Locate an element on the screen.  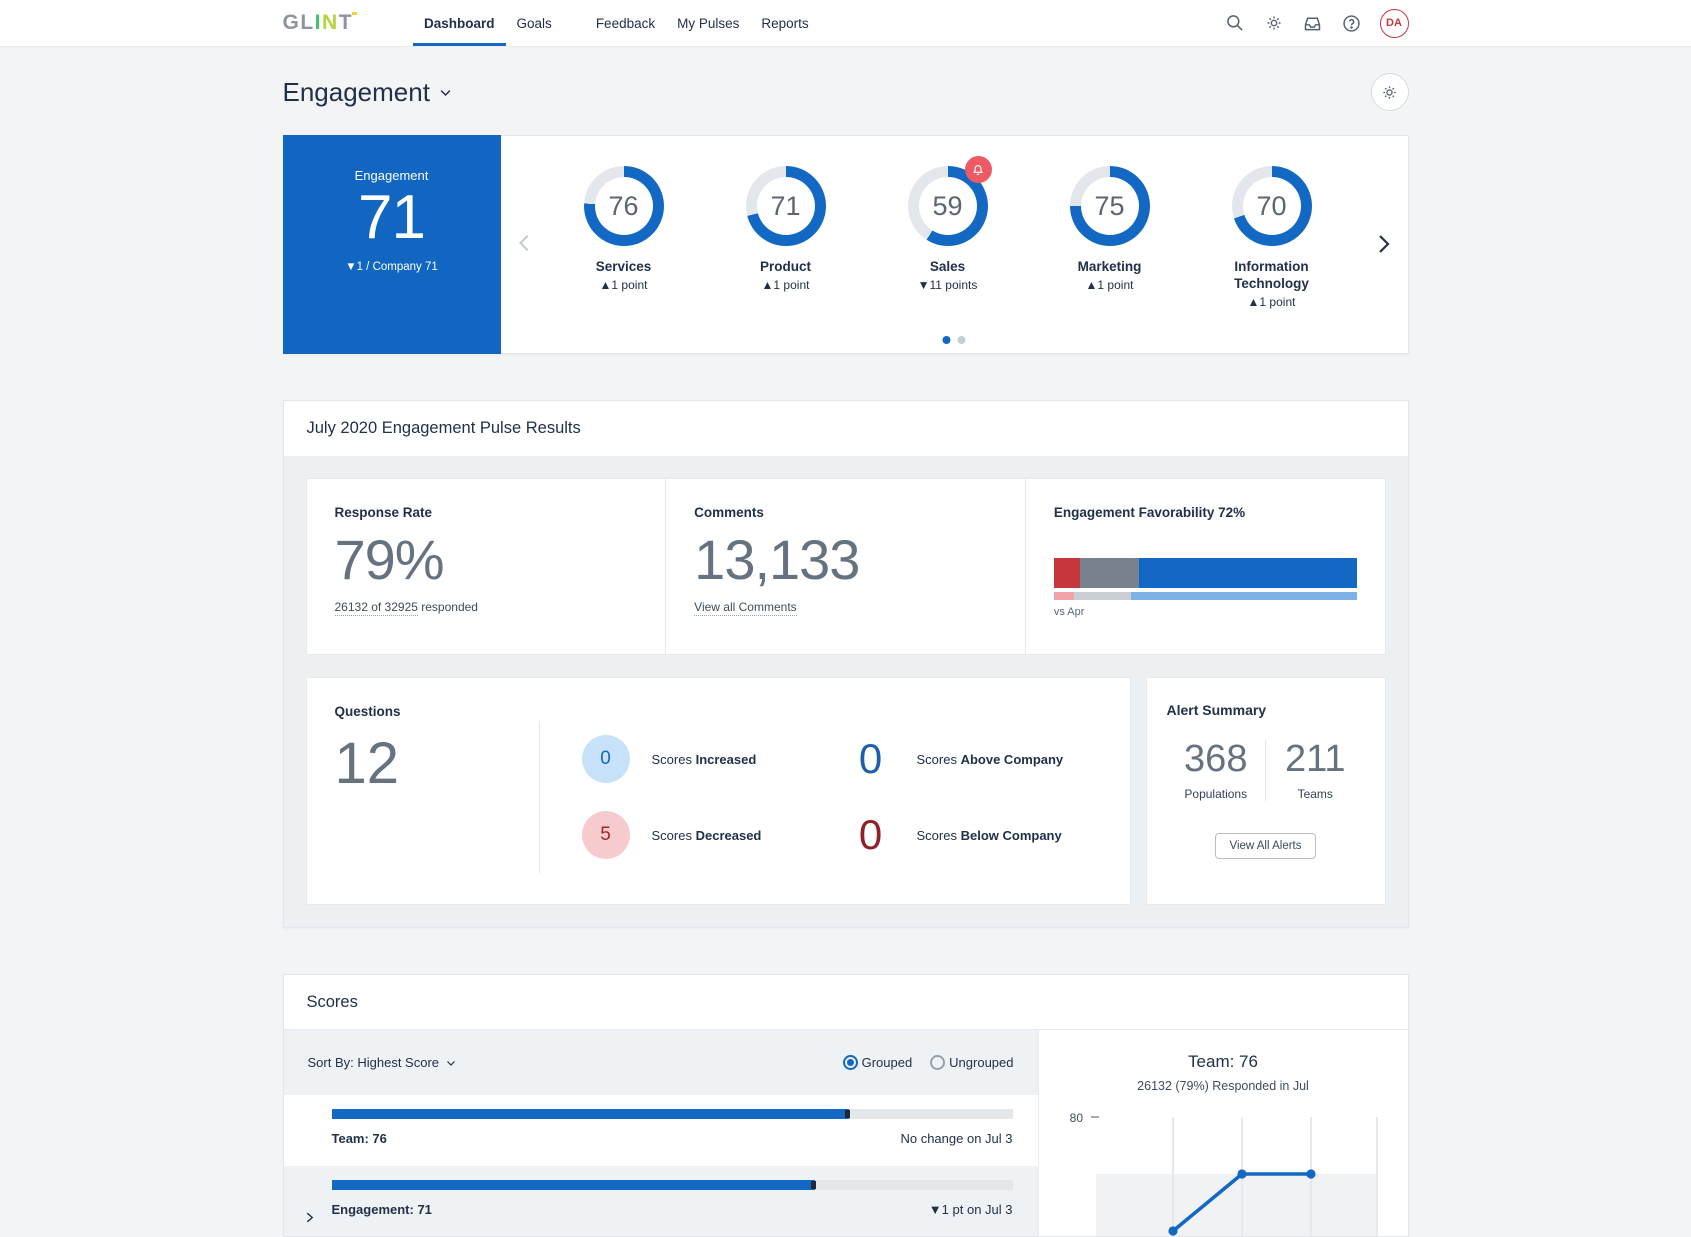
logo-letter: N is located at coordinates (330, 22).